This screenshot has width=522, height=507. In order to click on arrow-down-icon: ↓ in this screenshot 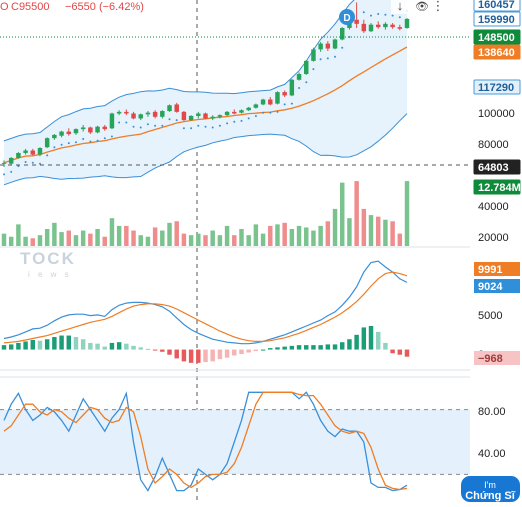, I will do `click(400, 6)`.